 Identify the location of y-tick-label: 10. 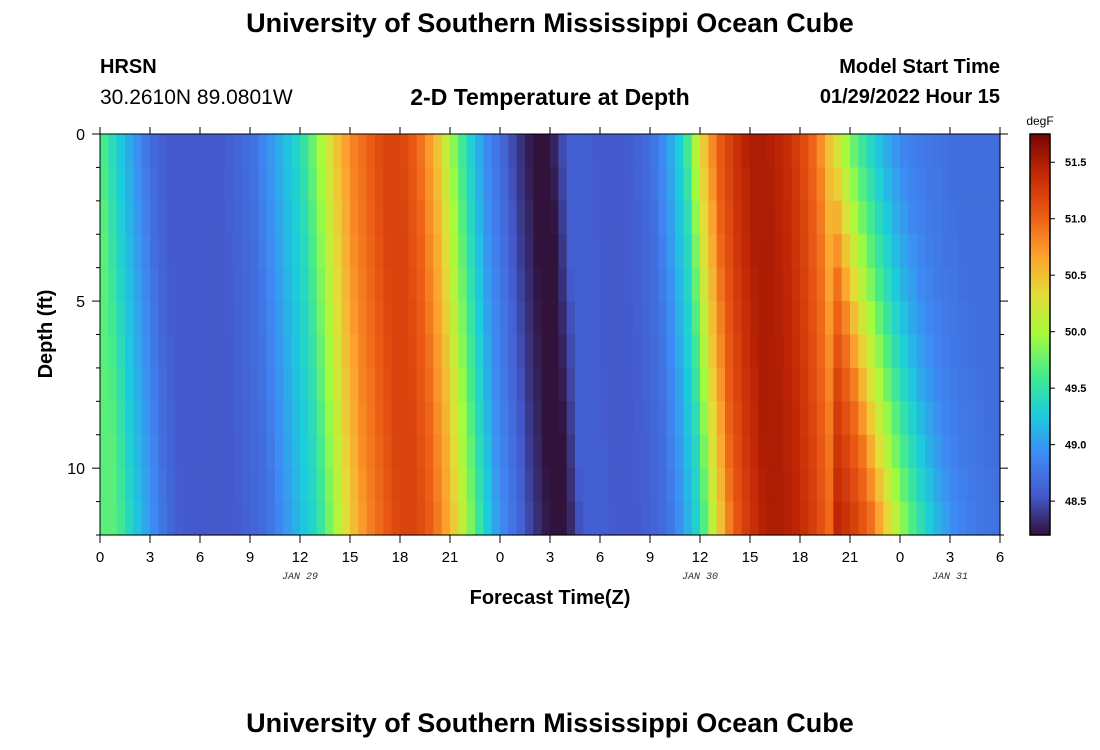
(76, 469).